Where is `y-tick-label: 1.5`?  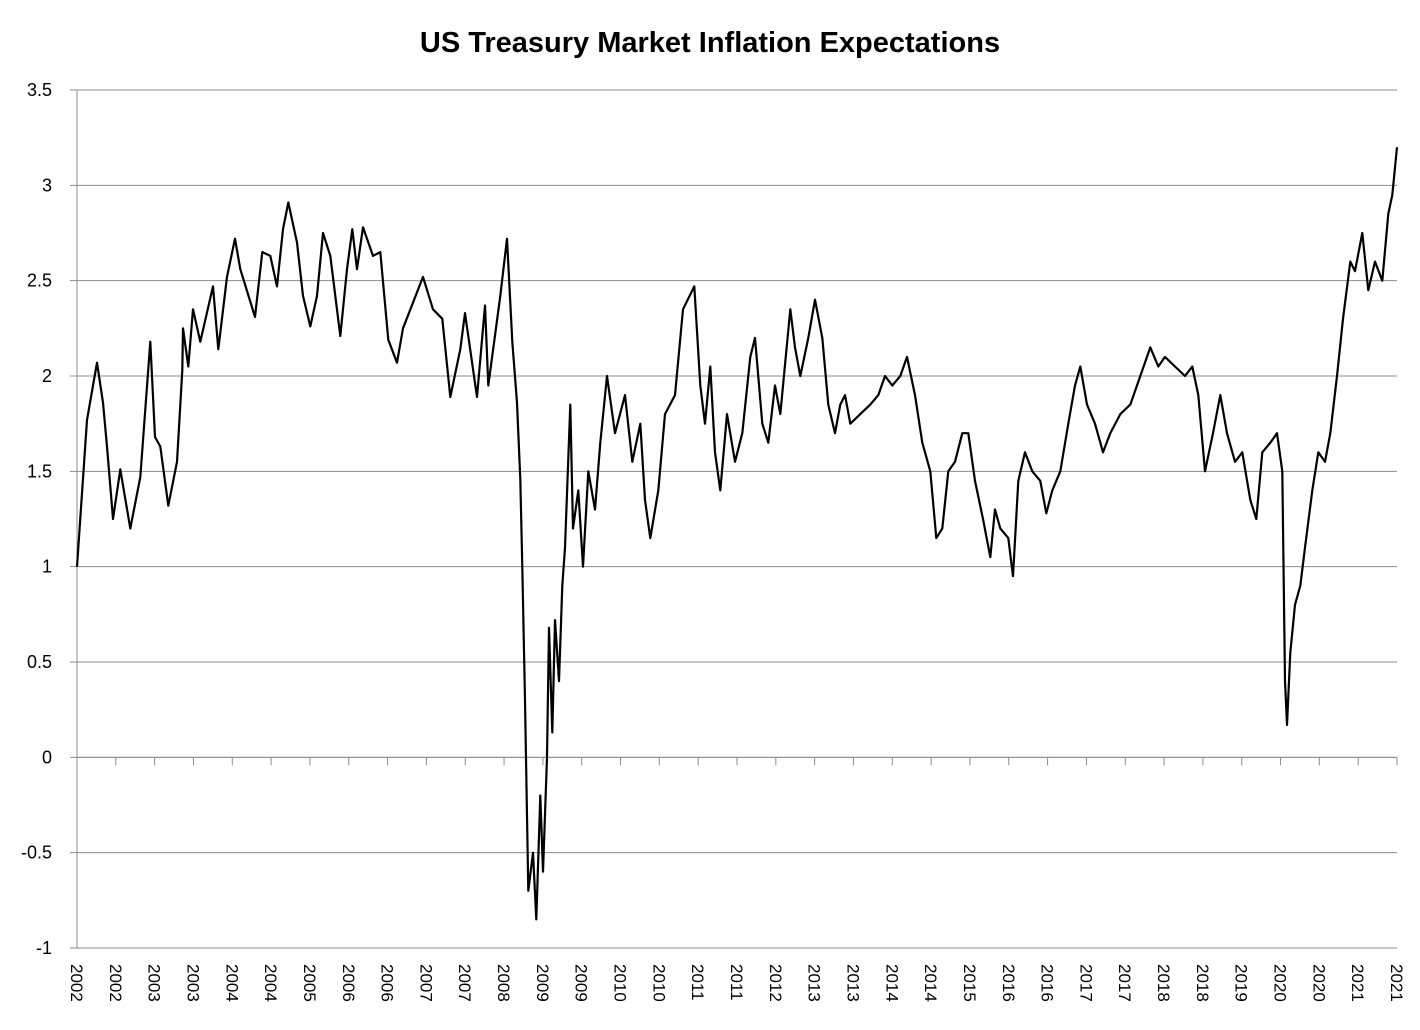
y-tick-label: 1.5 is located at coordinates (39, 471).